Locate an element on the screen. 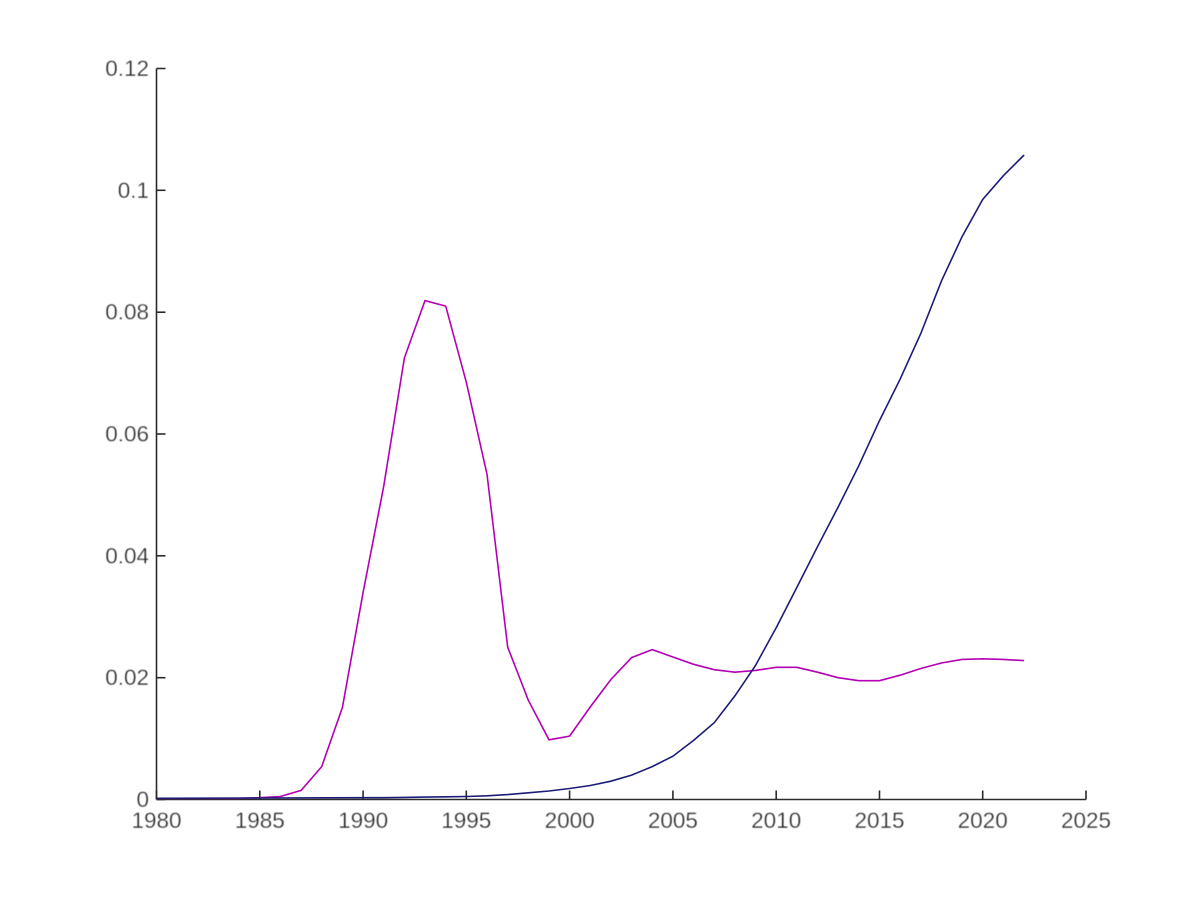 The width and height of the screenshot is (1200, 900). svg-text: 1990 is located at coordinates (363, 820).